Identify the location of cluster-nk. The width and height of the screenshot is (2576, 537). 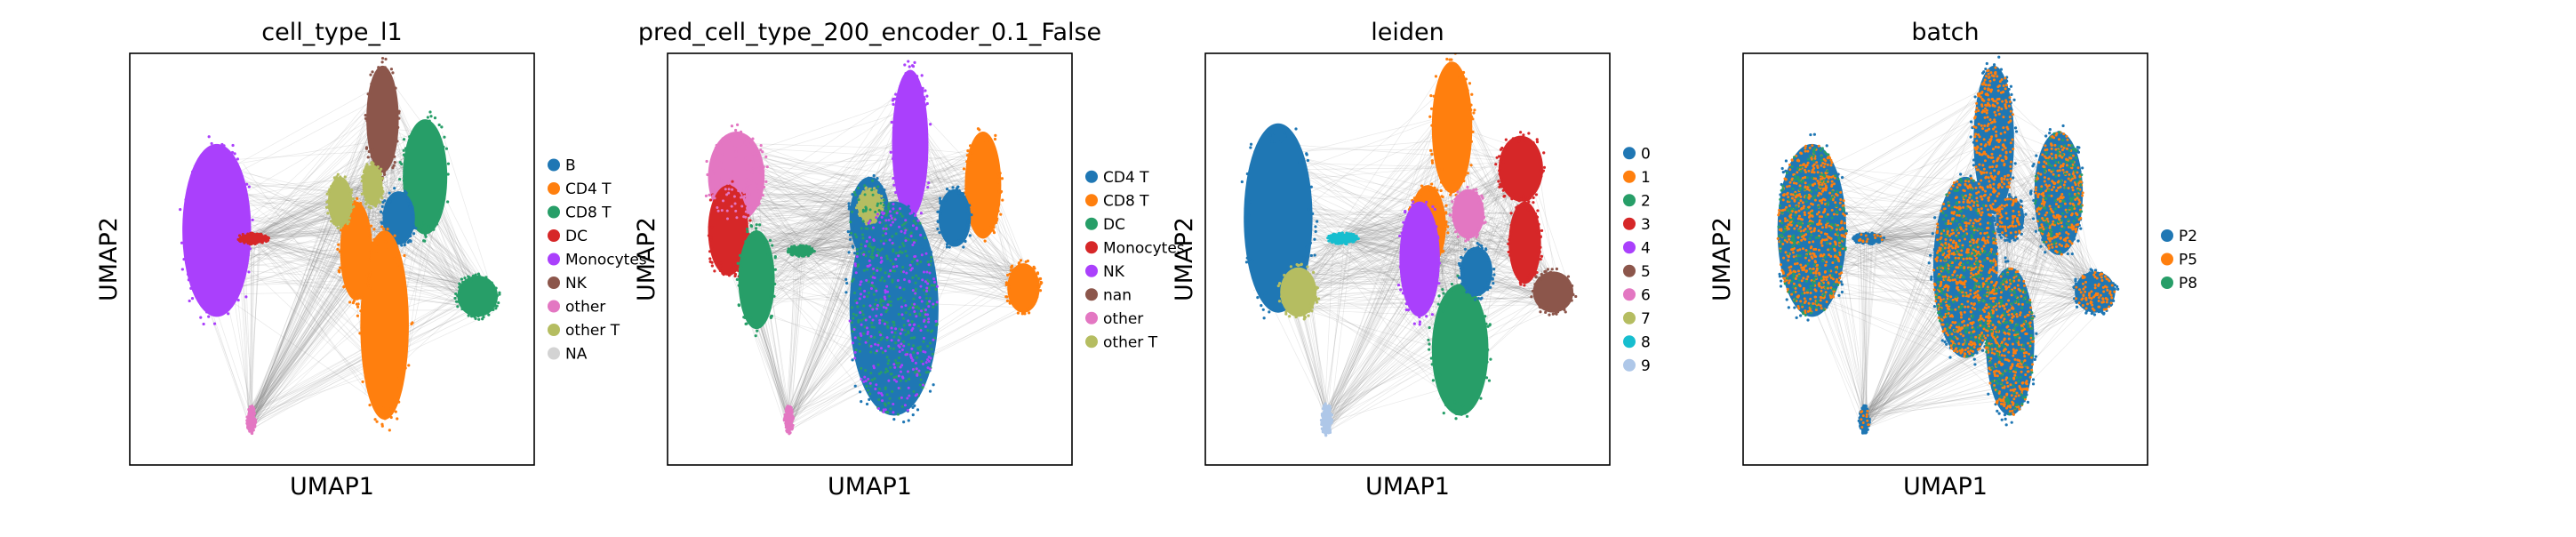
(382, 119).